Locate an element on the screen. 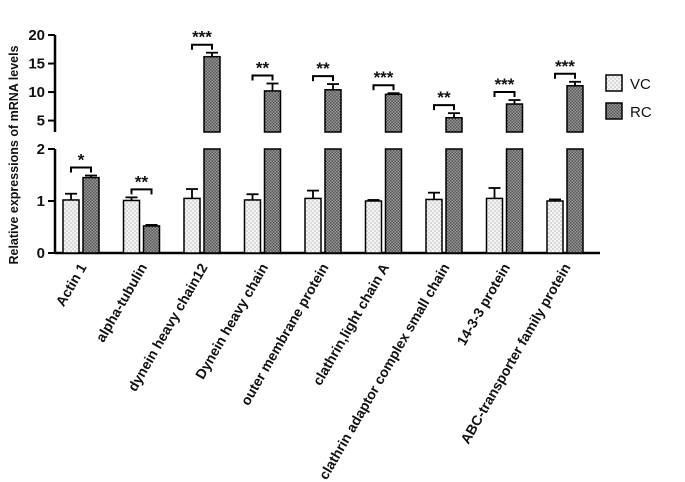 The width and height of the screenshot is (685, 482). y-tick-label: 5 is located at coordinates (41, 121).